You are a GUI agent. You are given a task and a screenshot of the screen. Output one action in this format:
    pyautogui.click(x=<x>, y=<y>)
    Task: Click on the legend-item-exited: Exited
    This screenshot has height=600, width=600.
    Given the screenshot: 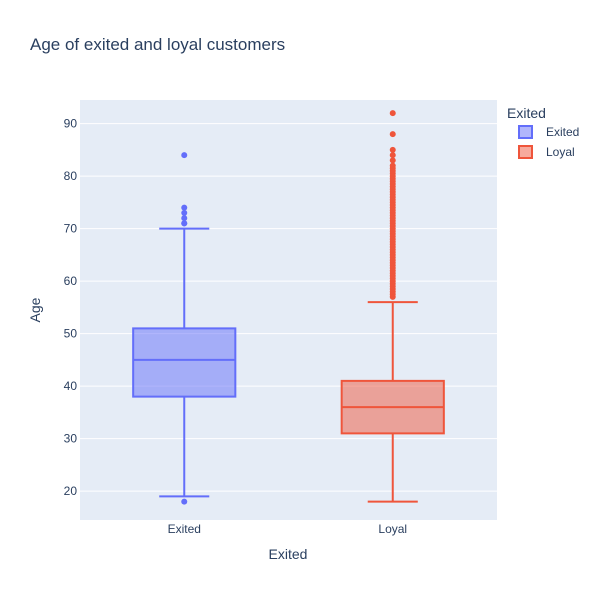 What is the action you would take?
    pyautogui.click(x=548, y=132)
    